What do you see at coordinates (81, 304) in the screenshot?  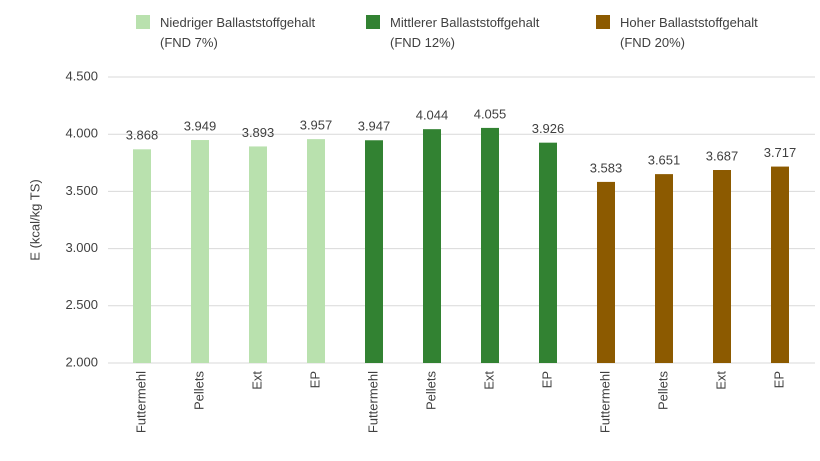 I see `y-tick-label: 2.500` at bounding box center [81, 304].